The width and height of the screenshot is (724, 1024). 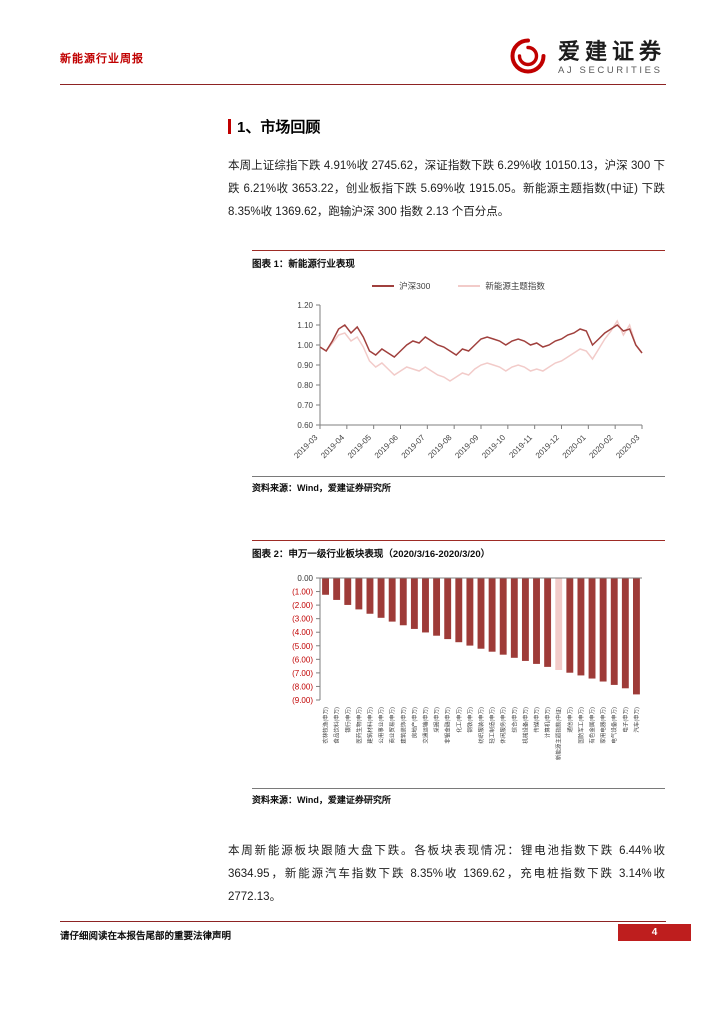 I want to click on chart-legend: 沪深300 新能源主题指数, so click(x=458, y=285).